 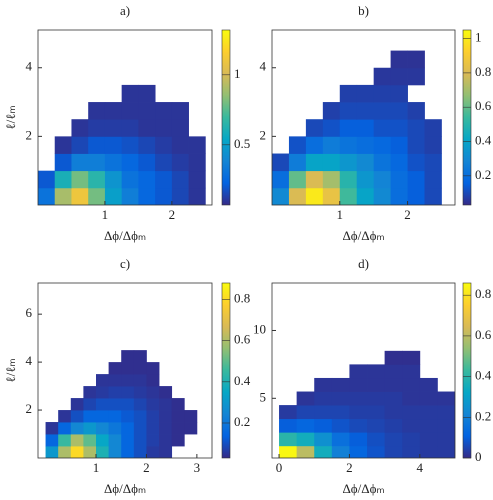 What do you see at coordinates (242, 143) in the screenshot?
I see `colorbar-tick-label: 0.5` at bounding box center [242, 143].